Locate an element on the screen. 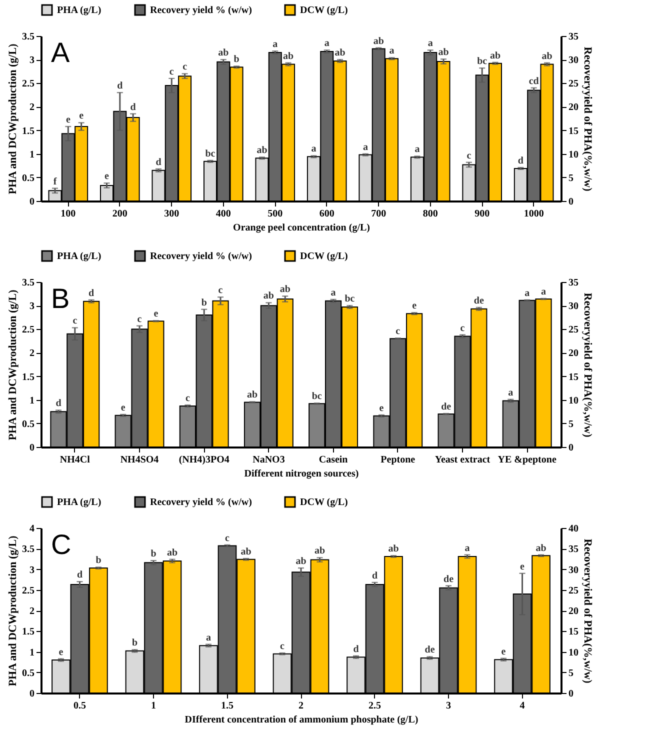 Image resolution: width=669 pixels, height=746 pixels. x-tick-label: 700 is located at coordinates (378, 214).